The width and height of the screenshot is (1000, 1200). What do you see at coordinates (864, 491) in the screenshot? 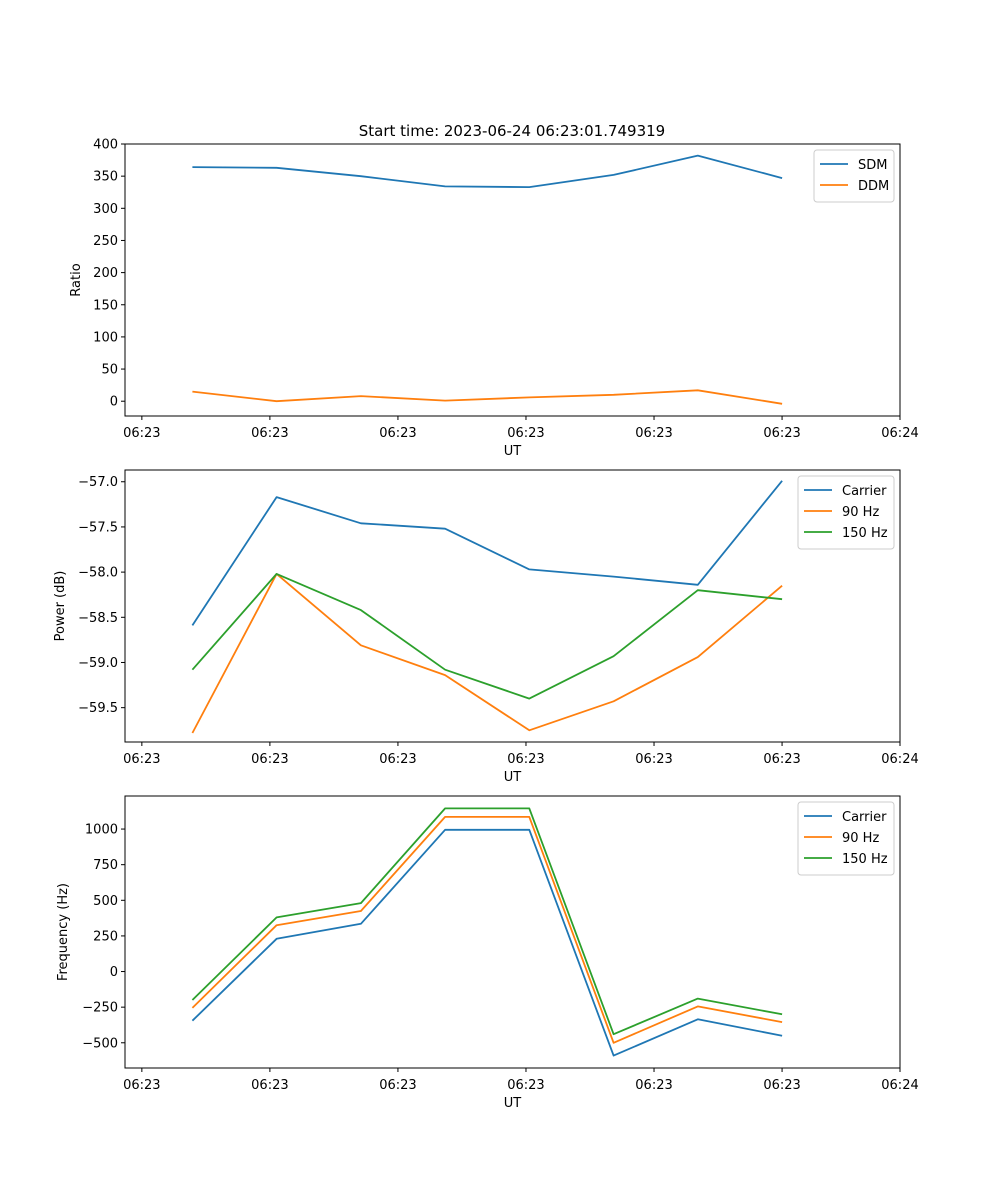
I see `power-legend-label: Carrier` at bounding box center [864, 491].